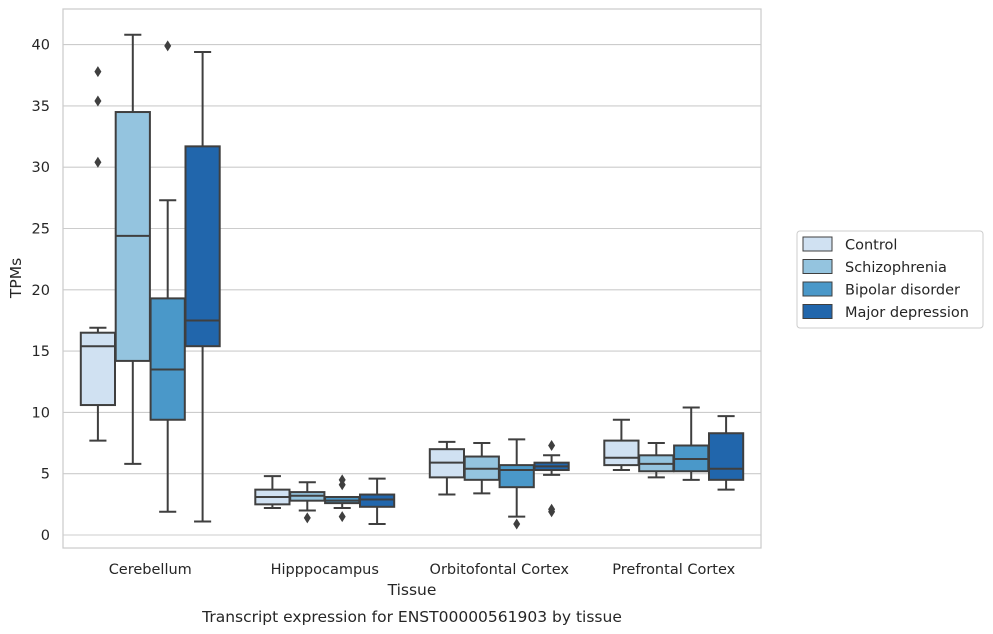  Describe the element at coordinates (41, 107) in the screenshot. I see `y-tick-label: 35` at that location.